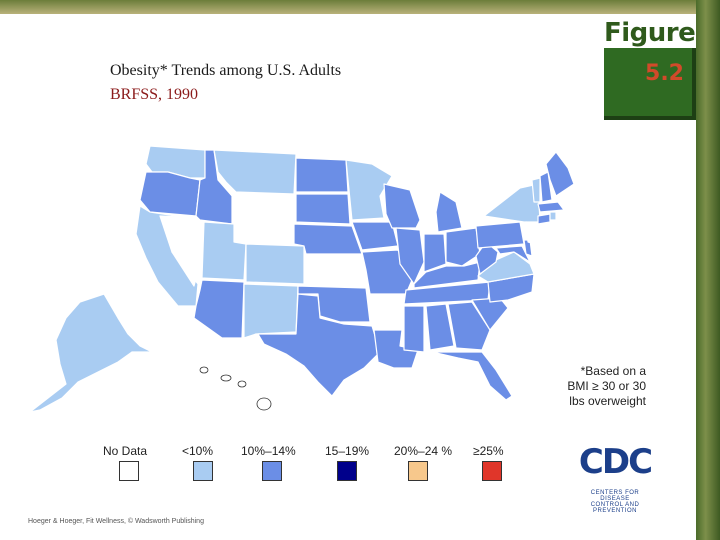  What do you see at coordinates (440, 327) in the screenshot?
I see `state-alabama` at bounding box center [440, 327].